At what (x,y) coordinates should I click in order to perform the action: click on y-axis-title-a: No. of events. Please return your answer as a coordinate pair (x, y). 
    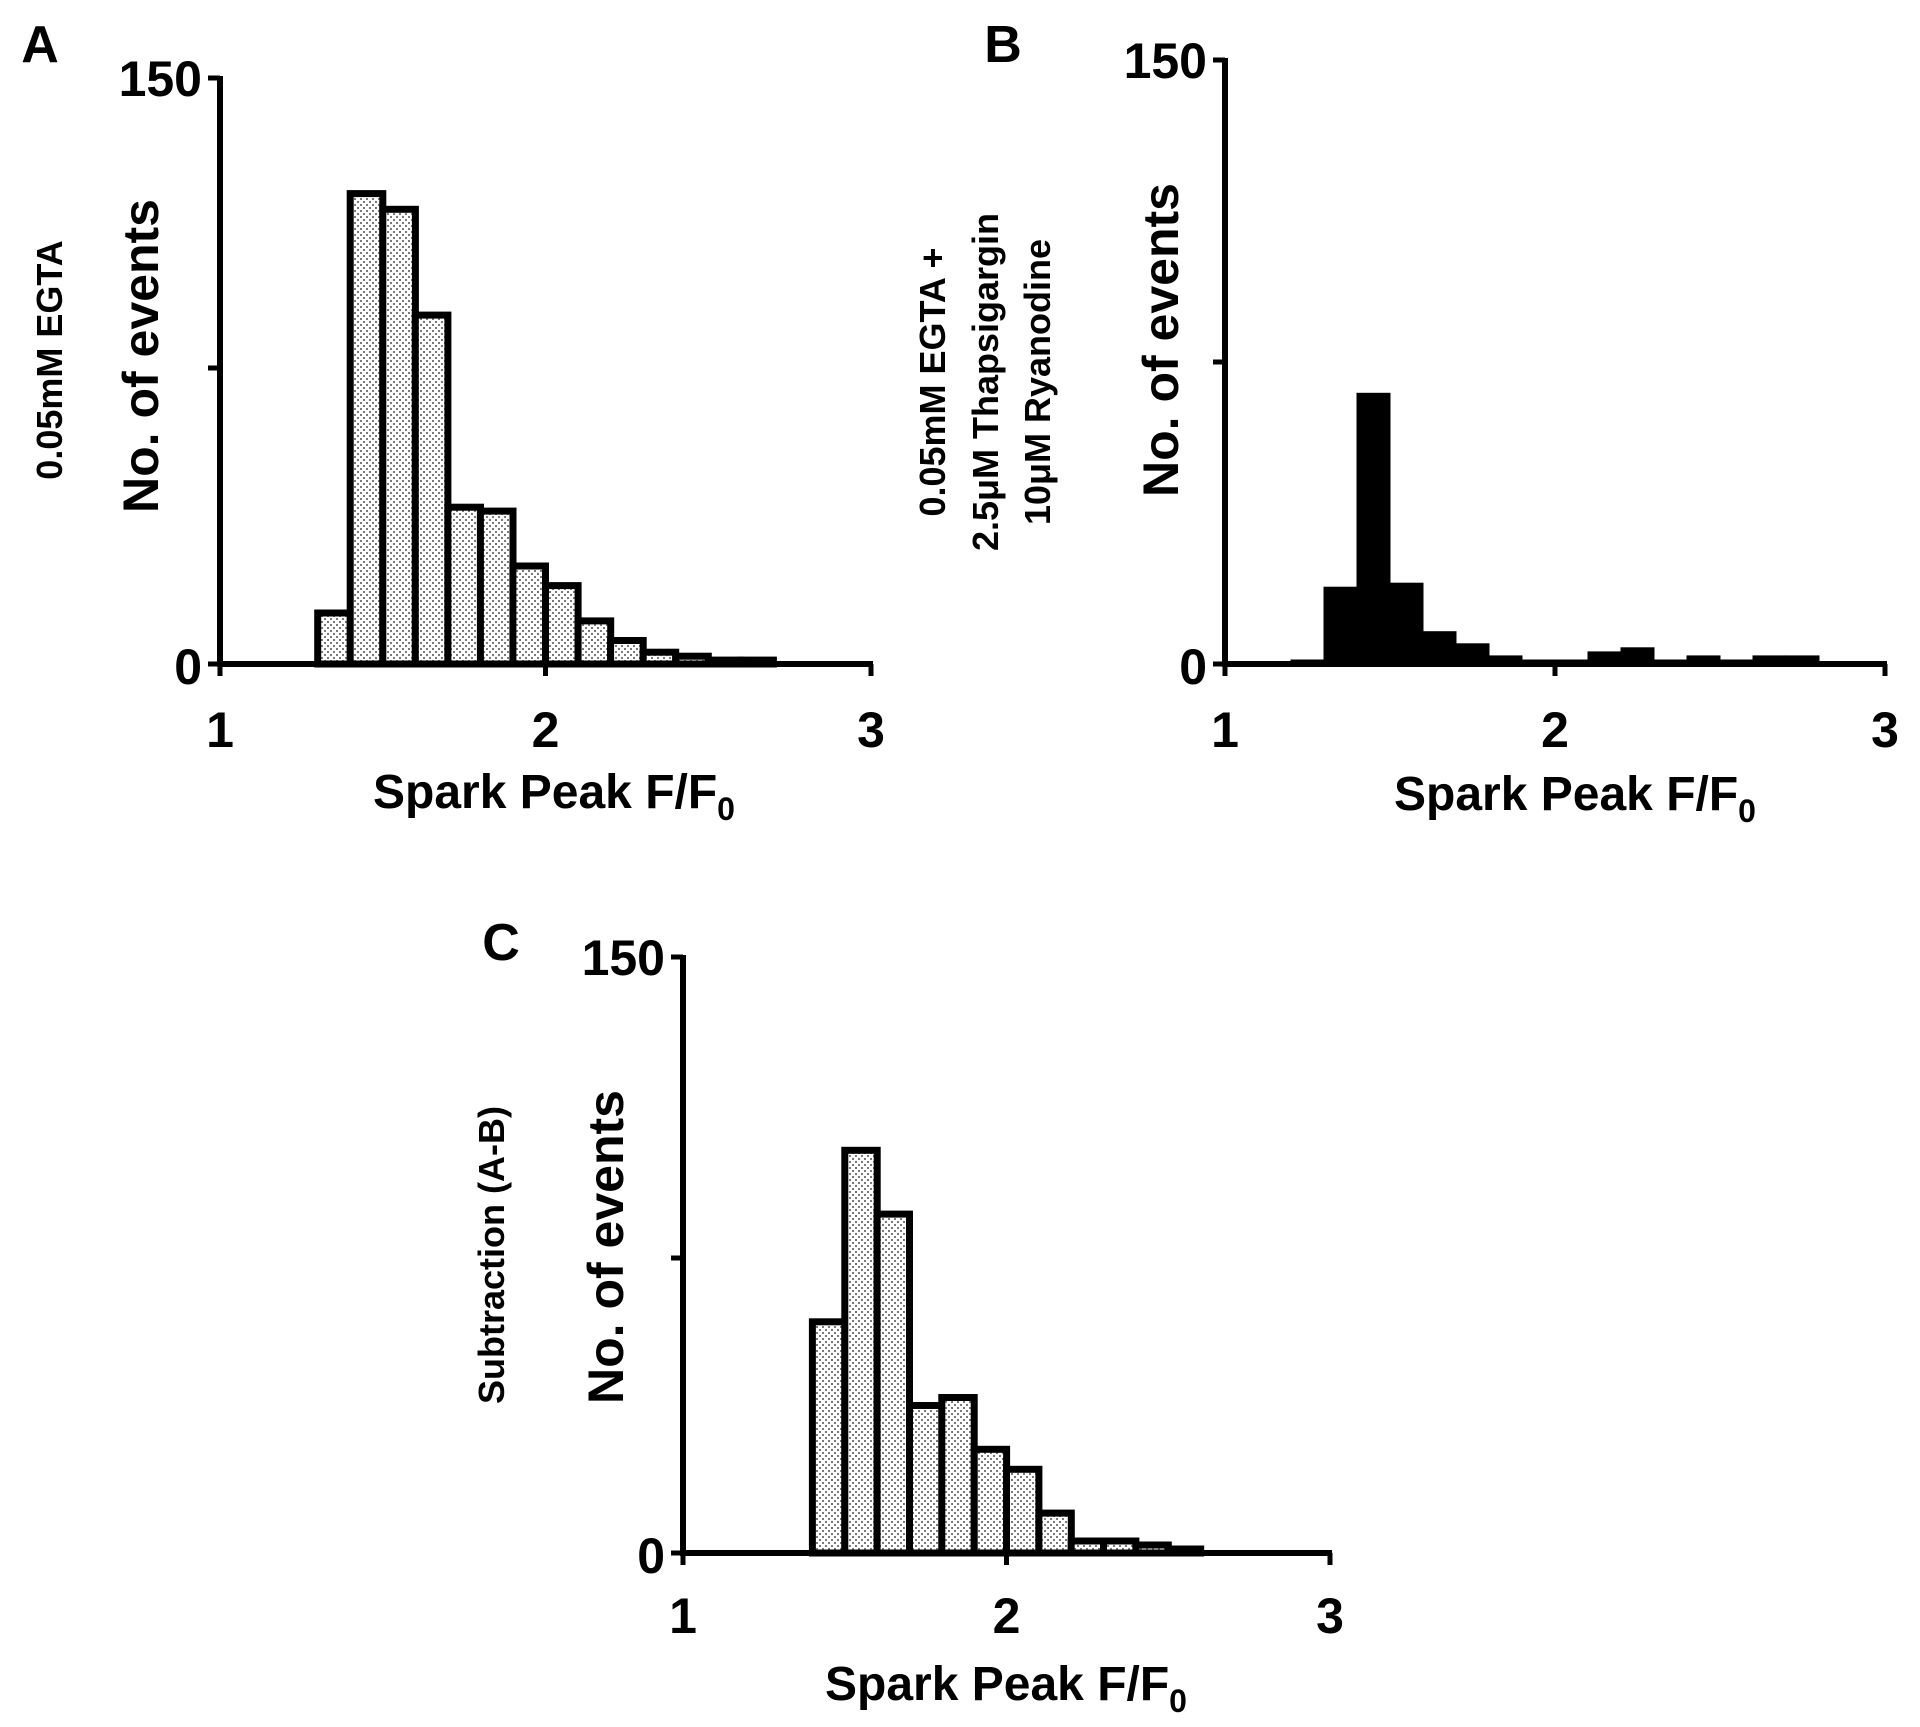
    Looking at the image, I should click on (141, 356).